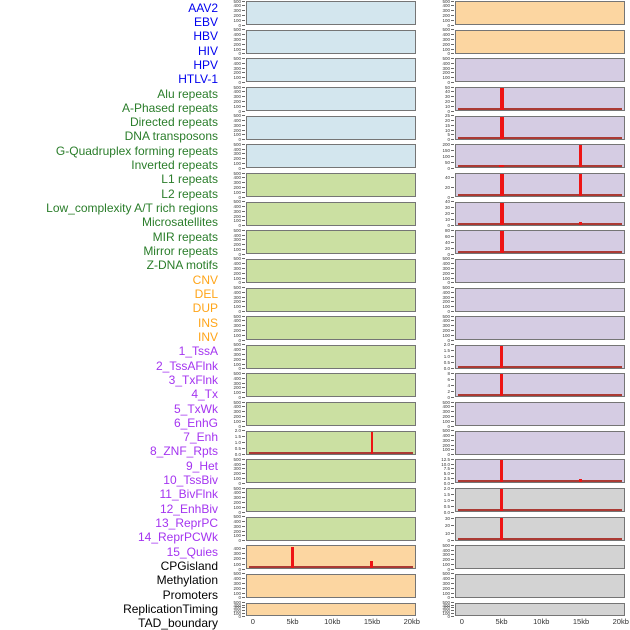  I want to click on panel-dup, so click(331, 609).